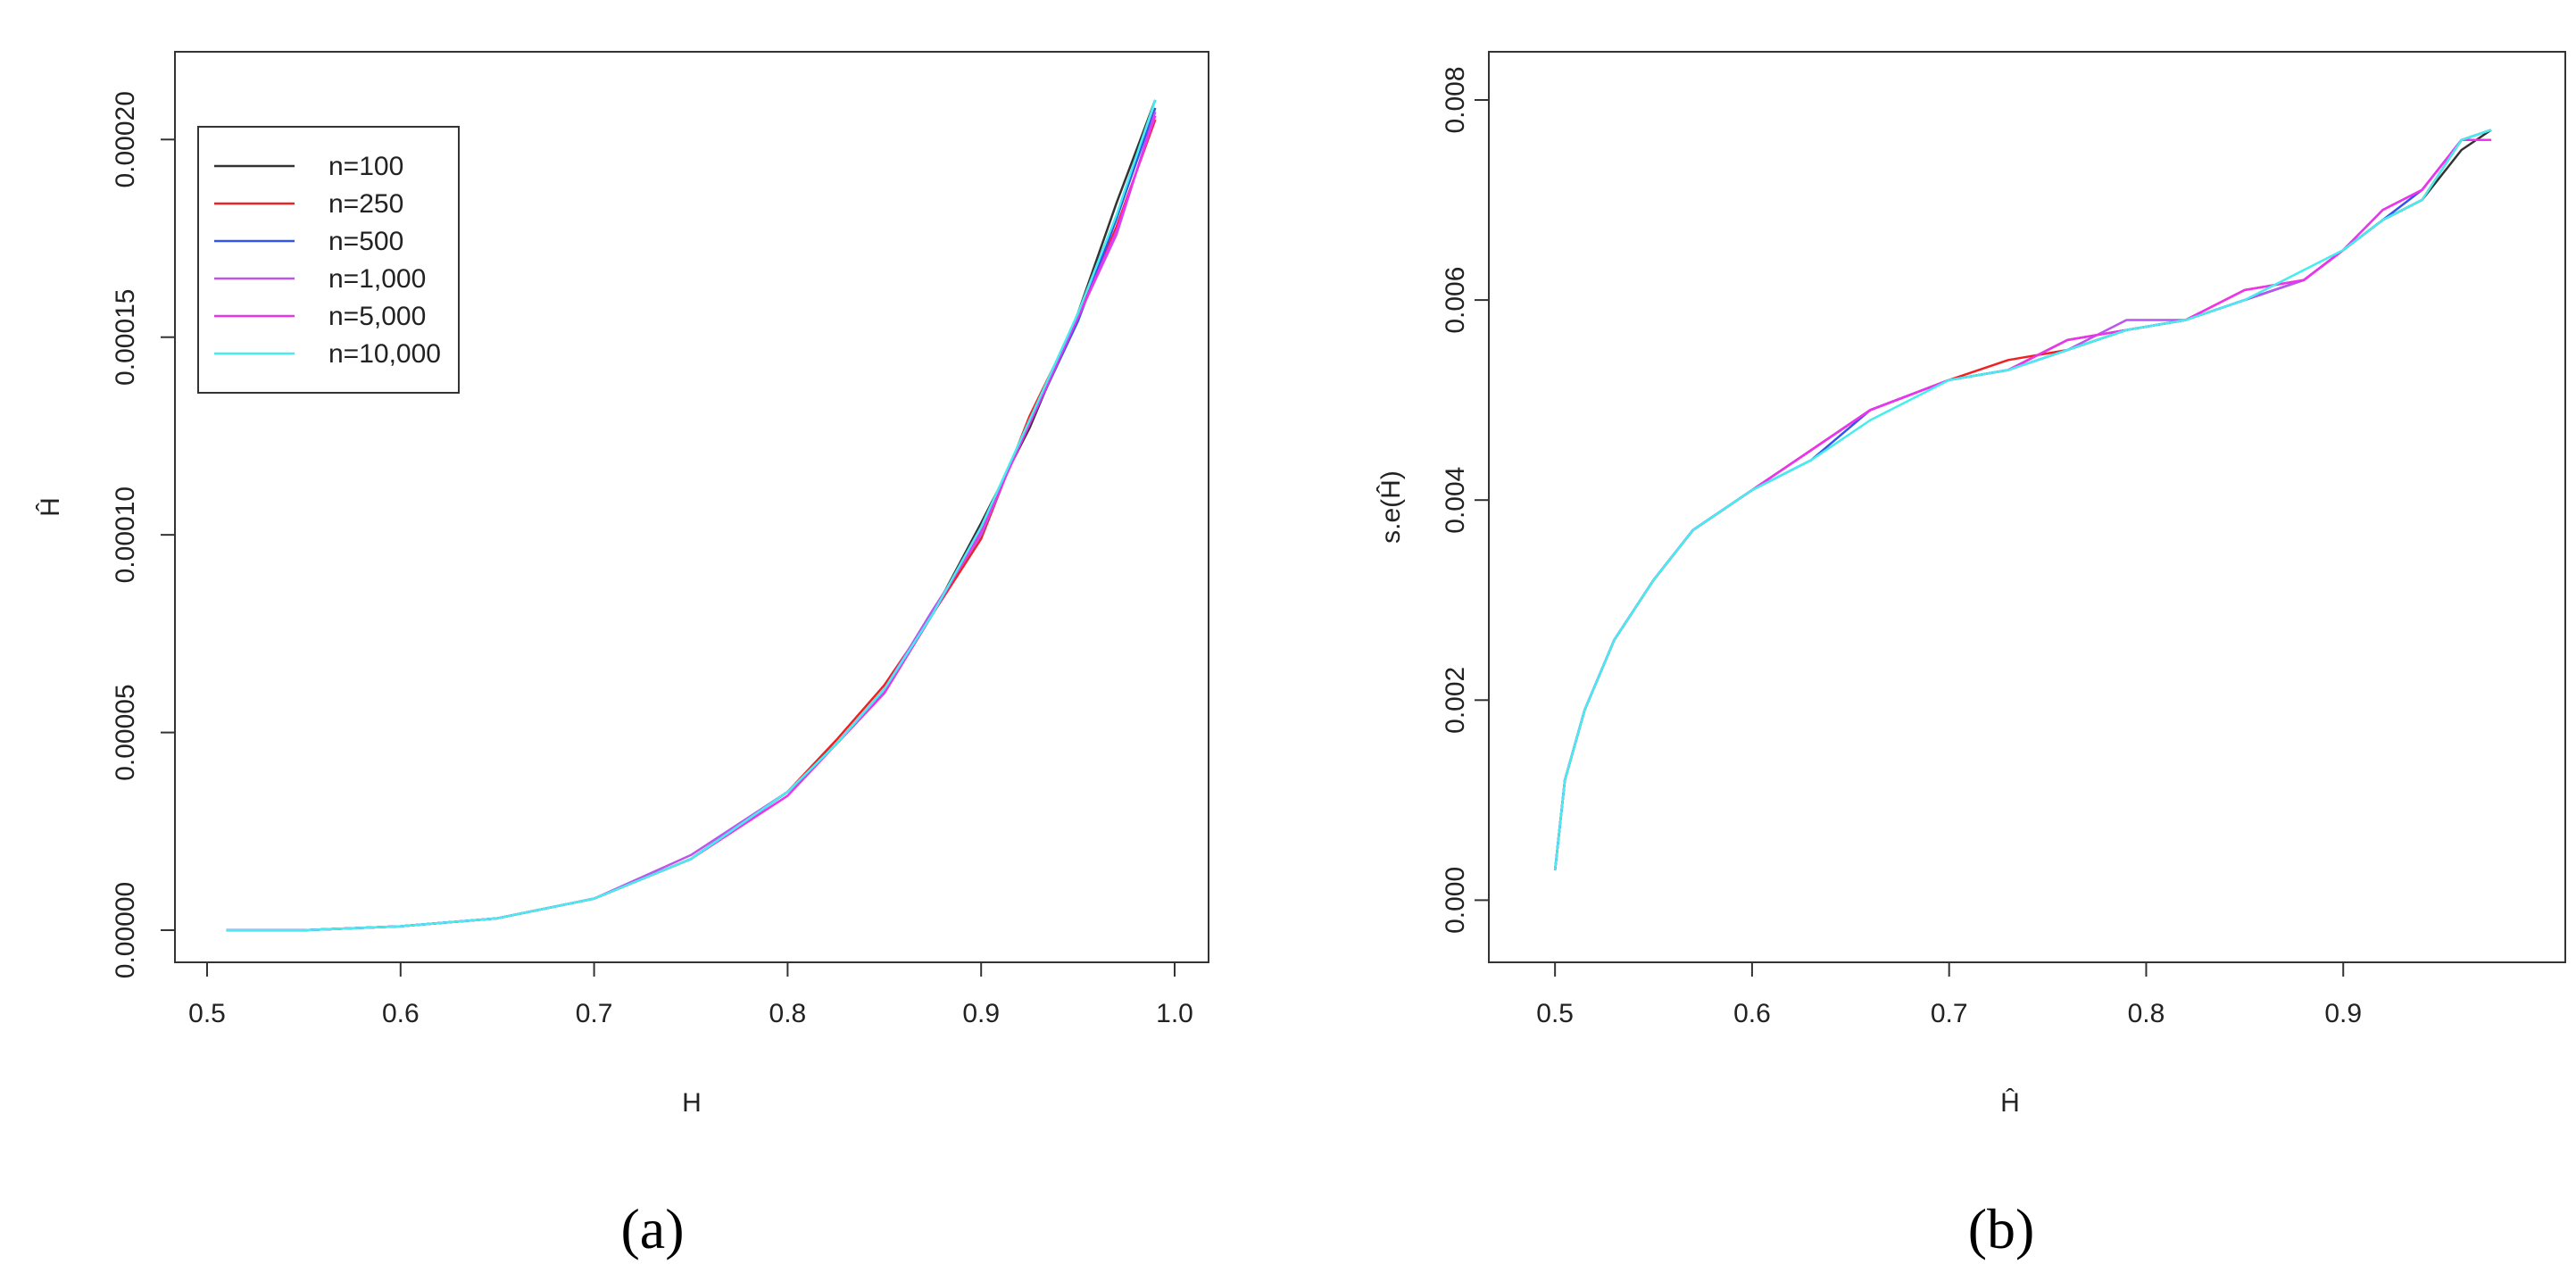 The image size is (2576, 1281). I want to click on legend-a: n=100 n=250 n=500 n=1,000 n=5,000 n=10,000, so click(328, 260).